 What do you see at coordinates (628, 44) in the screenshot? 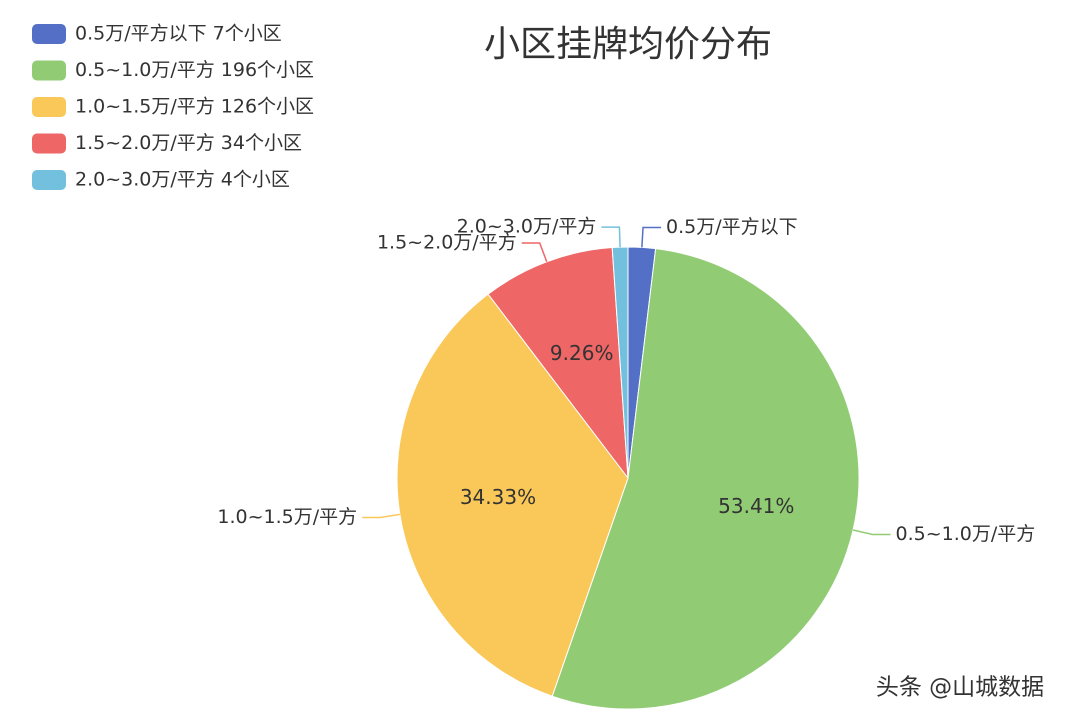
I see `chart-title: 小区挂牌均价分布` at bounding box center [628, 44].